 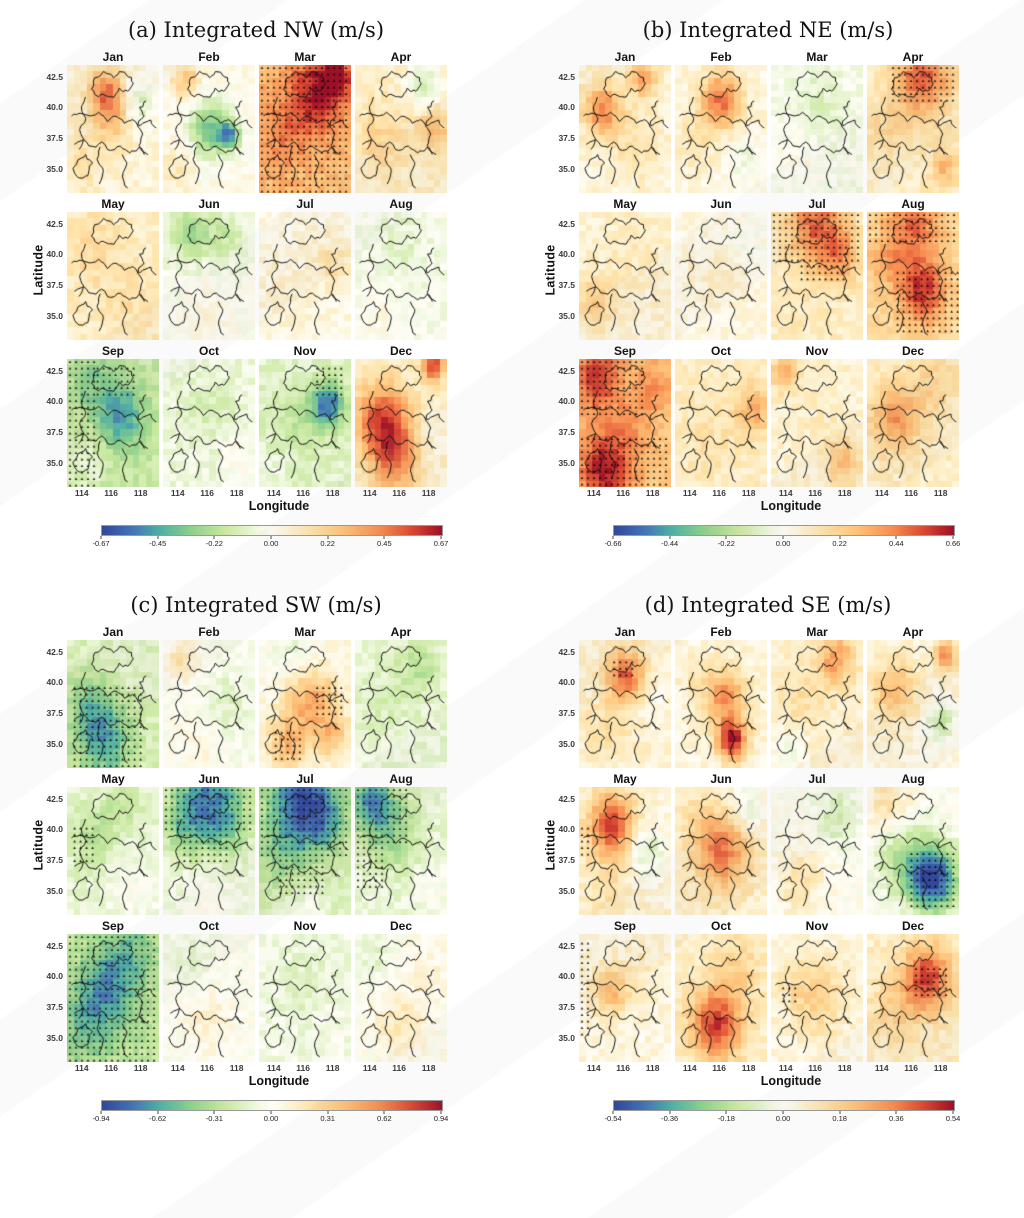 What do you see at coordinates (913, 851) in the screenshot?
I see `map-d-aug` at bounding box center [913, 851].